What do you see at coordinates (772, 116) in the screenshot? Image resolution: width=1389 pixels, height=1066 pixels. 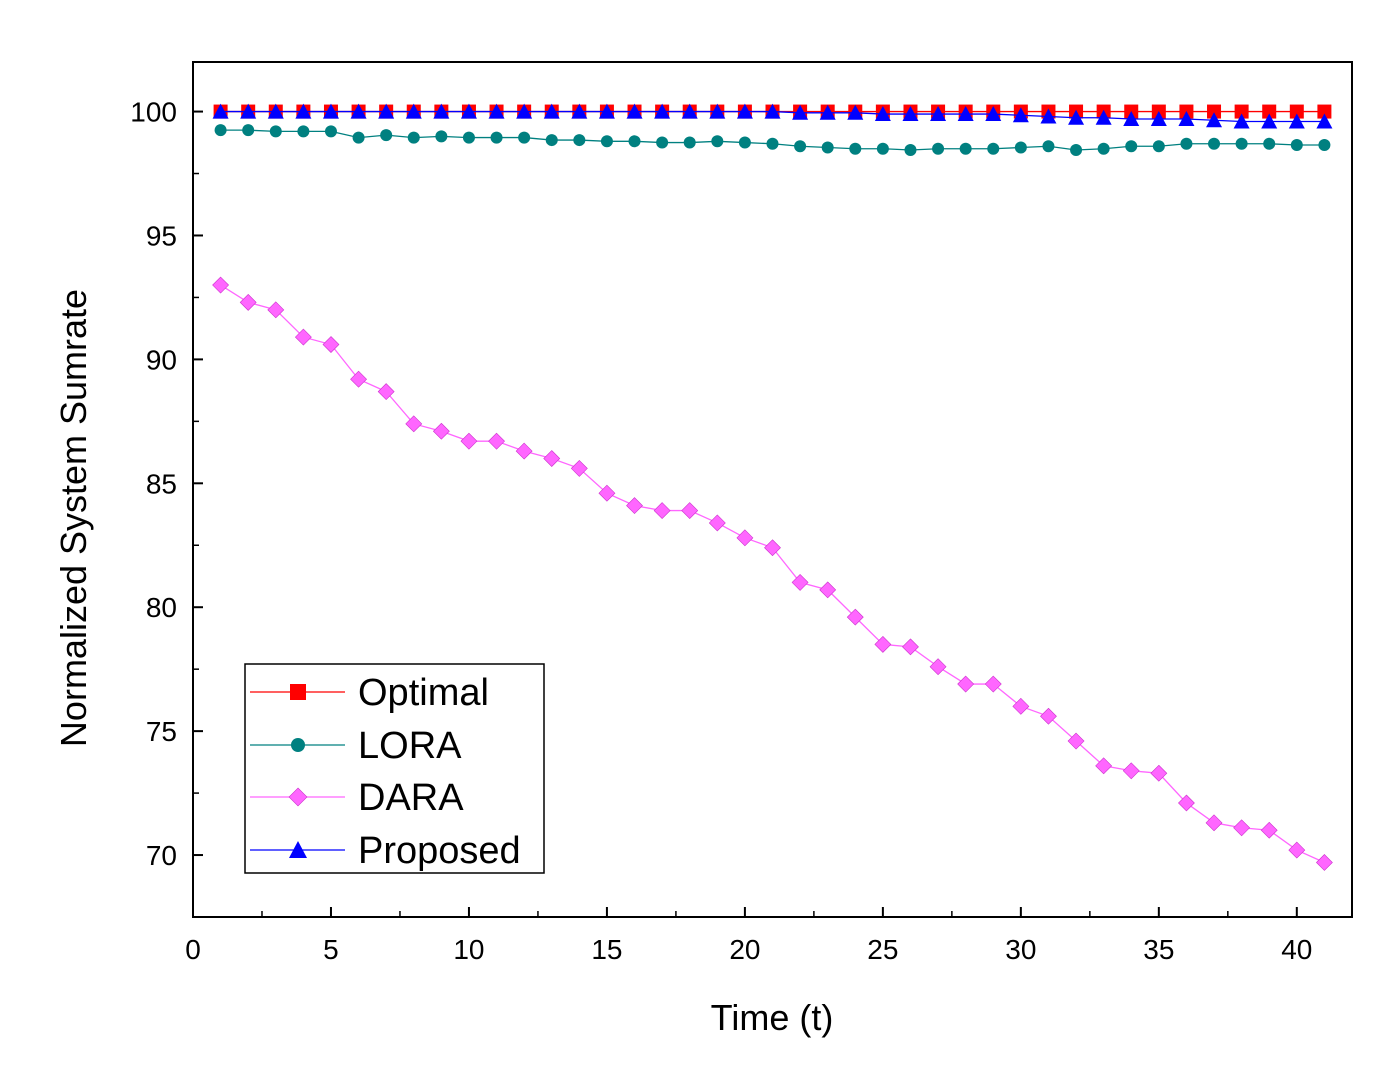 I see `series-proposed` at bounding box center [772, 116].